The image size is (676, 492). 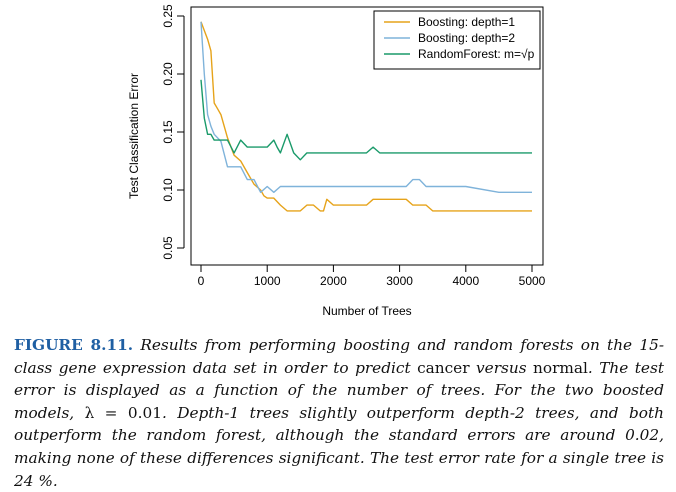 What do you see at coordinates (466, 38) in the screenshot?
I see `legend-label-2: Boosting: depth=2` at bounding box center [466, 38].